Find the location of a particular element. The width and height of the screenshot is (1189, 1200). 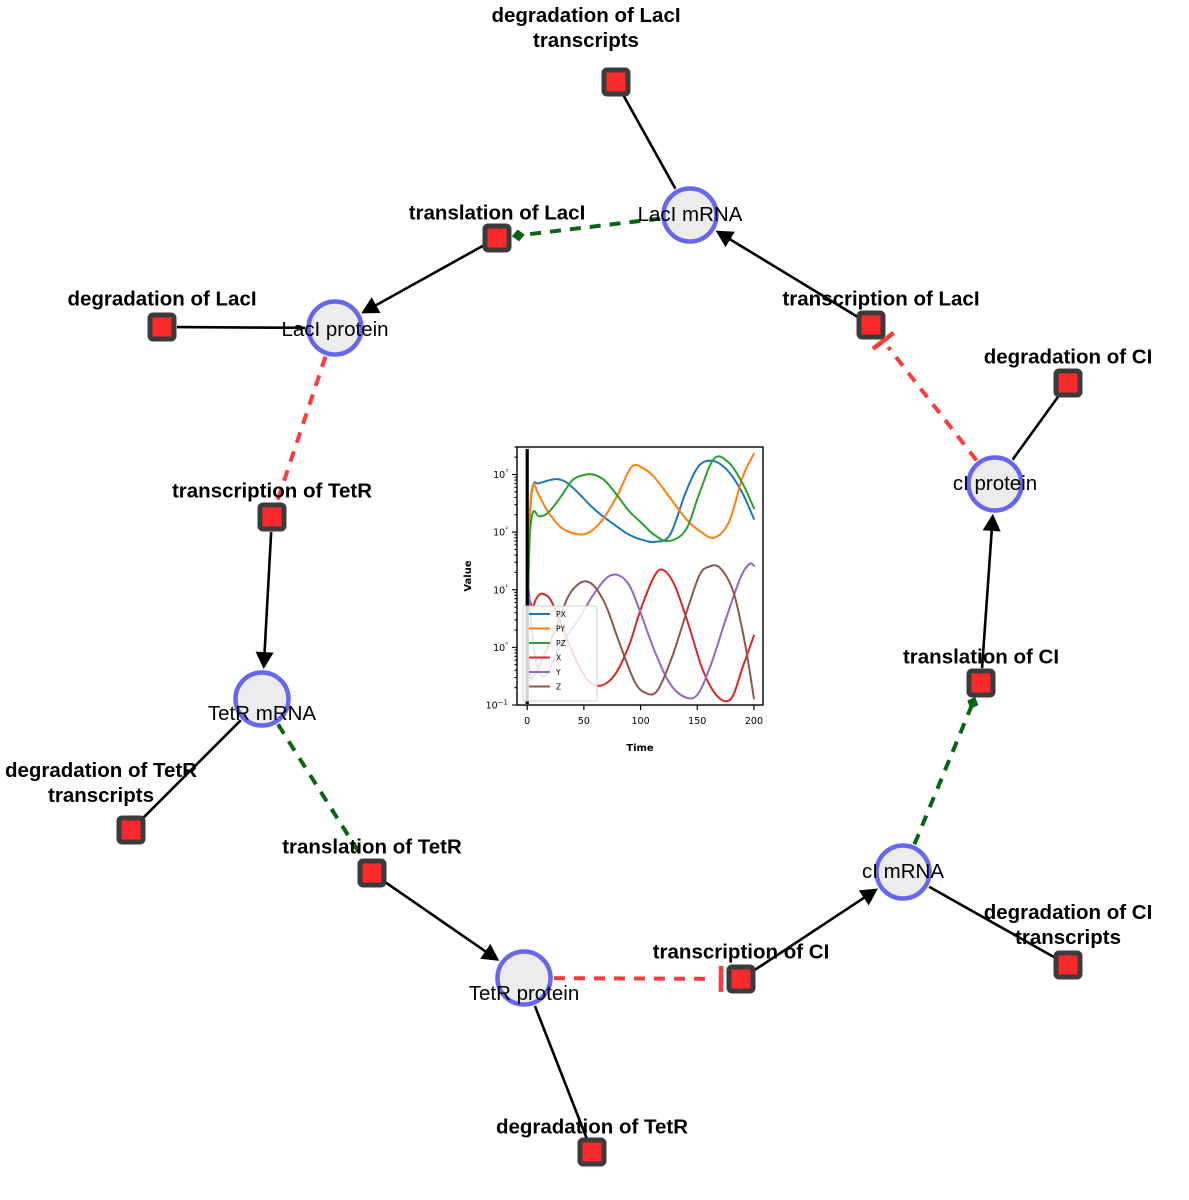

species-label-tetr_protein: TetR protein is located at coordinates (524, 993).